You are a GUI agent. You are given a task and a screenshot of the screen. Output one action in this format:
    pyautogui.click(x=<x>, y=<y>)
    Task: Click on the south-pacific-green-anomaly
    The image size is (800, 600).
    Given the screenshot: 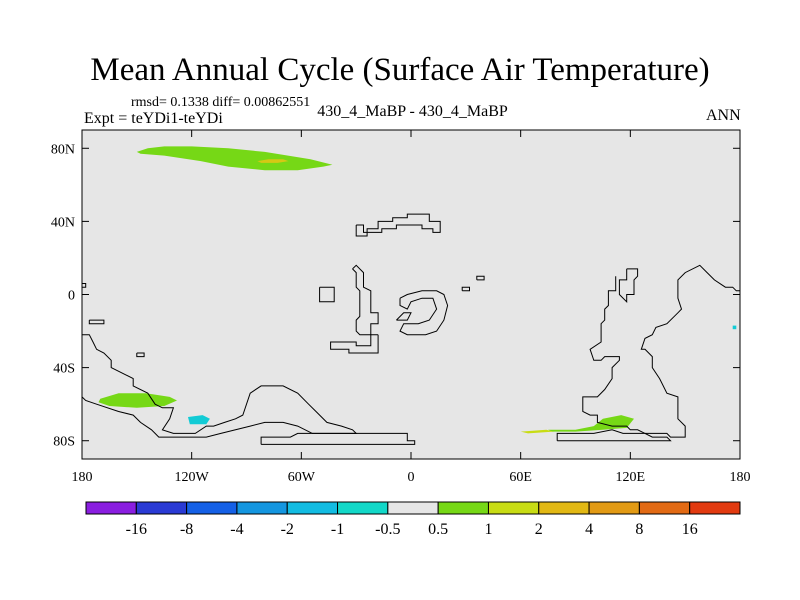 What is the action you would take?
    pyautogui.click(x=137, y=400)
    